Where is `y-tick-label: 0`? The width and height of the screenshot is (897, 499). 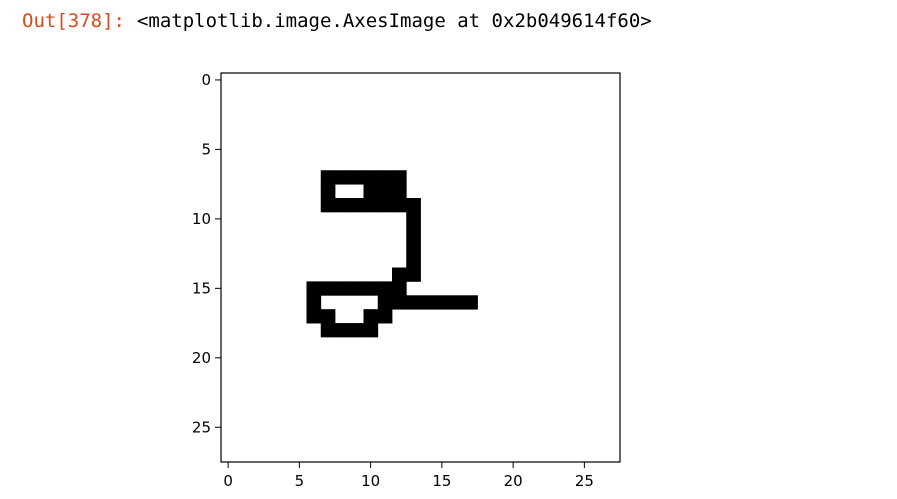
y-tick-label: 0 is located at coordinates (206, 80).